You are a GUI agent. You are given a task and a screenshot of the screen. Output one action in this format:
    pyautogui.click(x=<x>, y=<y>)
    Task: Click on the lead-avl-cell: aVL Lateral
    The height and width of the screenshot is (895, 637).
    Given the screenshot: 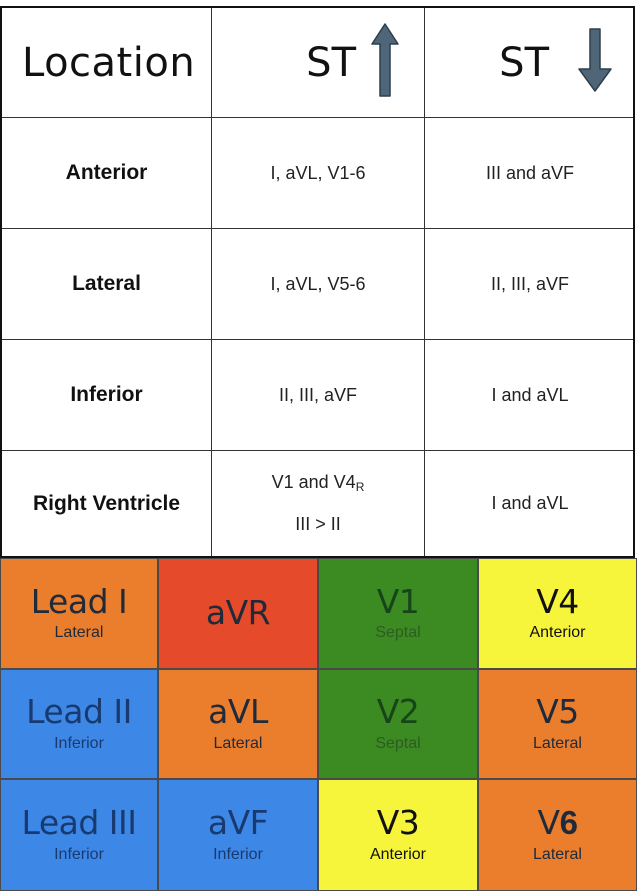 What is the action you would take?
    pyautogui.click(x=238, y=724)
    